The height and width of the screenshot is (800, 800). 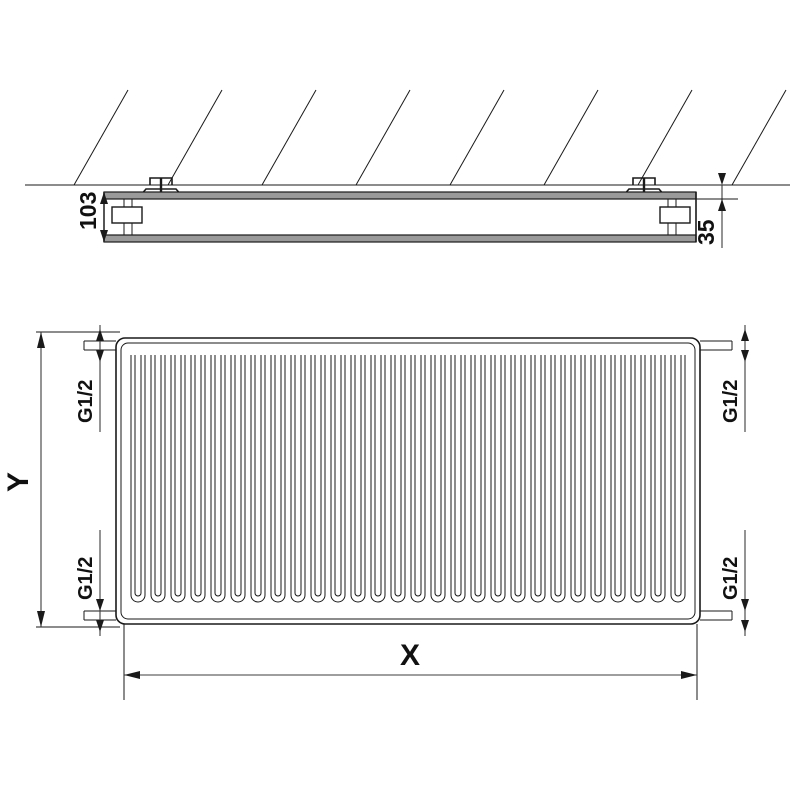 What do you see at coordinates (715, 210) in the screenshot?
I see `dimension-gap-35: 35` at bounding box center [715, 210].